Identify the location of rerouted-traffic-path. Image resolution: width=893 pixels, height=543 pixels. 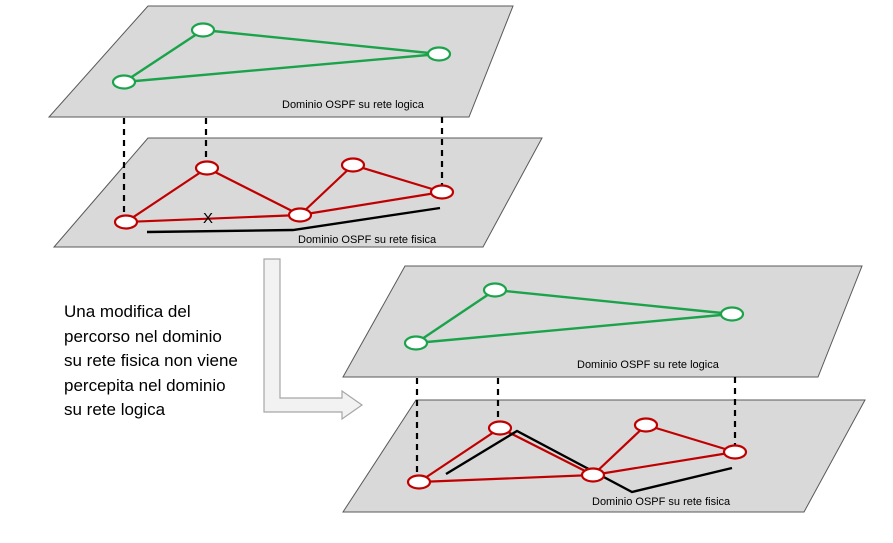
(589, 461).